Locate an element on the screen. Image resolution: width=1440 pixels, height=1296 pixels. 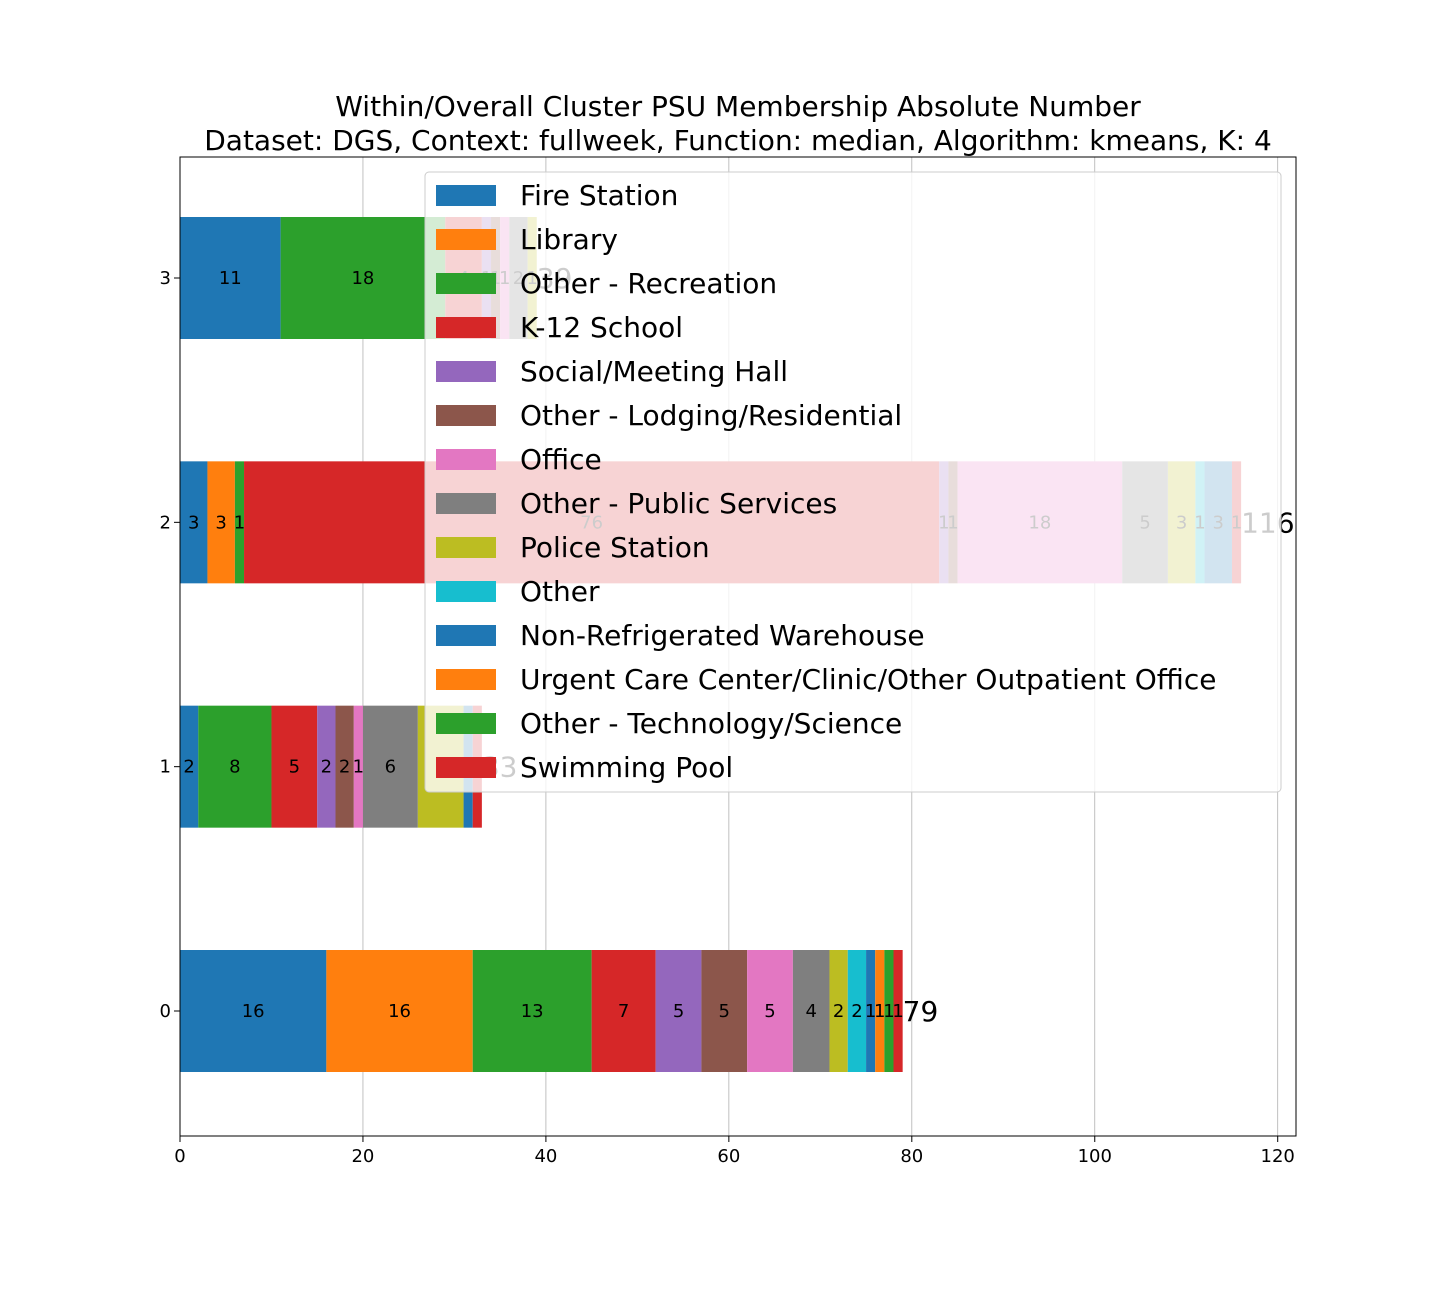
legend-label: Office is located at coordinates (561, 459).